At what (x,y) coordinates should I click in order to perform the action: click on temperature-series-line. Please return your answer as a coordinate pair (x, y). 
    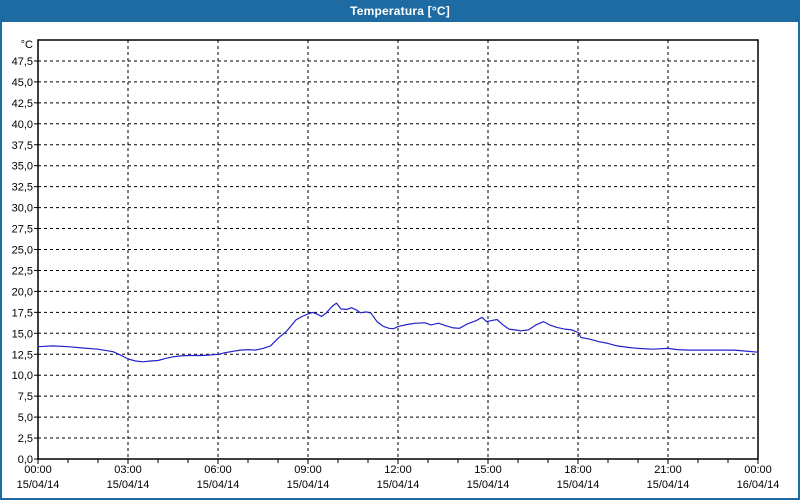
    Looking at the image, I should click on (398, 332).